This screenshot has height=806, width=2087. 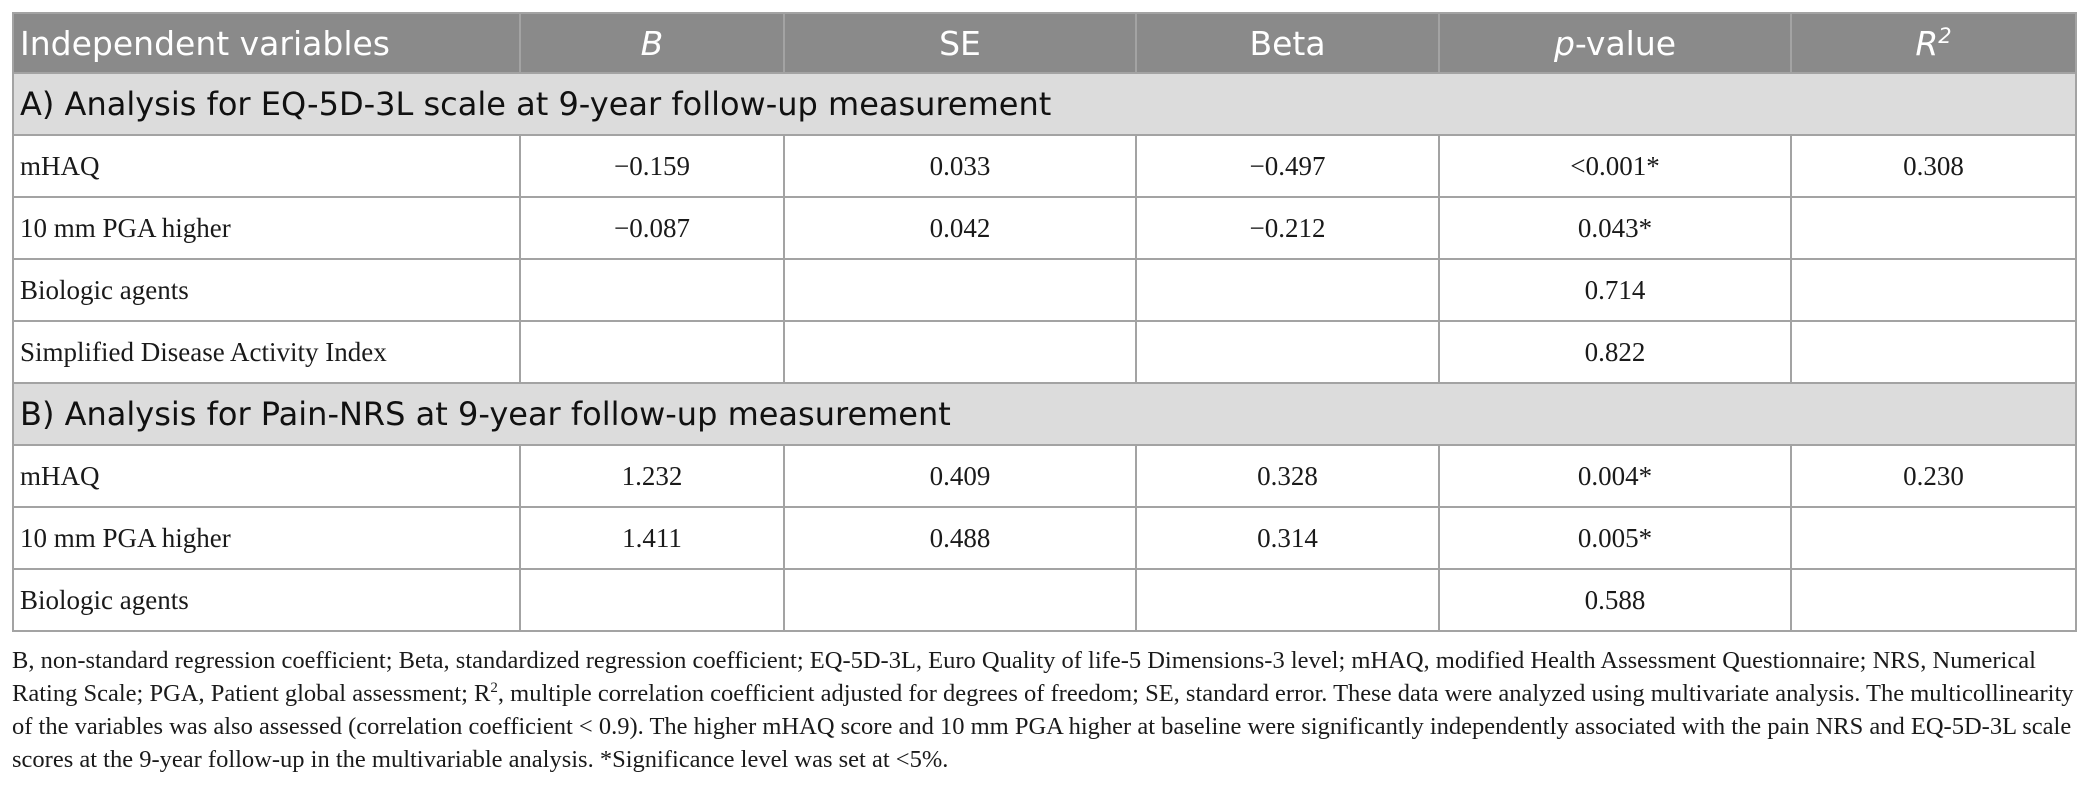 What do you see at coordinates (1615, 166) in the screenshot?
I see `cell-p-value: <0.001*` at bounding box center [1615, 166].